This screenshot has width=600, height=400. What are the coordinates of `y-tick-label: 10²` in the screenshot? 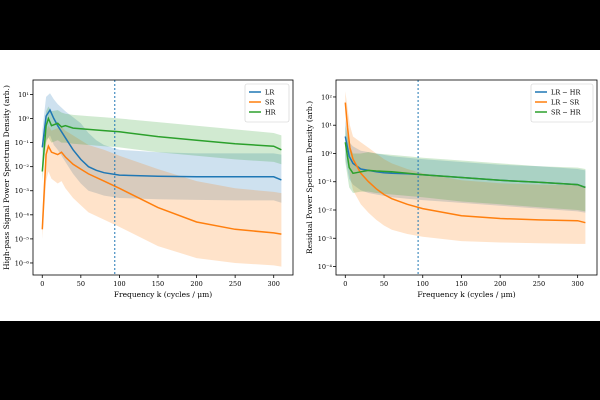 It's located at (326, 97).